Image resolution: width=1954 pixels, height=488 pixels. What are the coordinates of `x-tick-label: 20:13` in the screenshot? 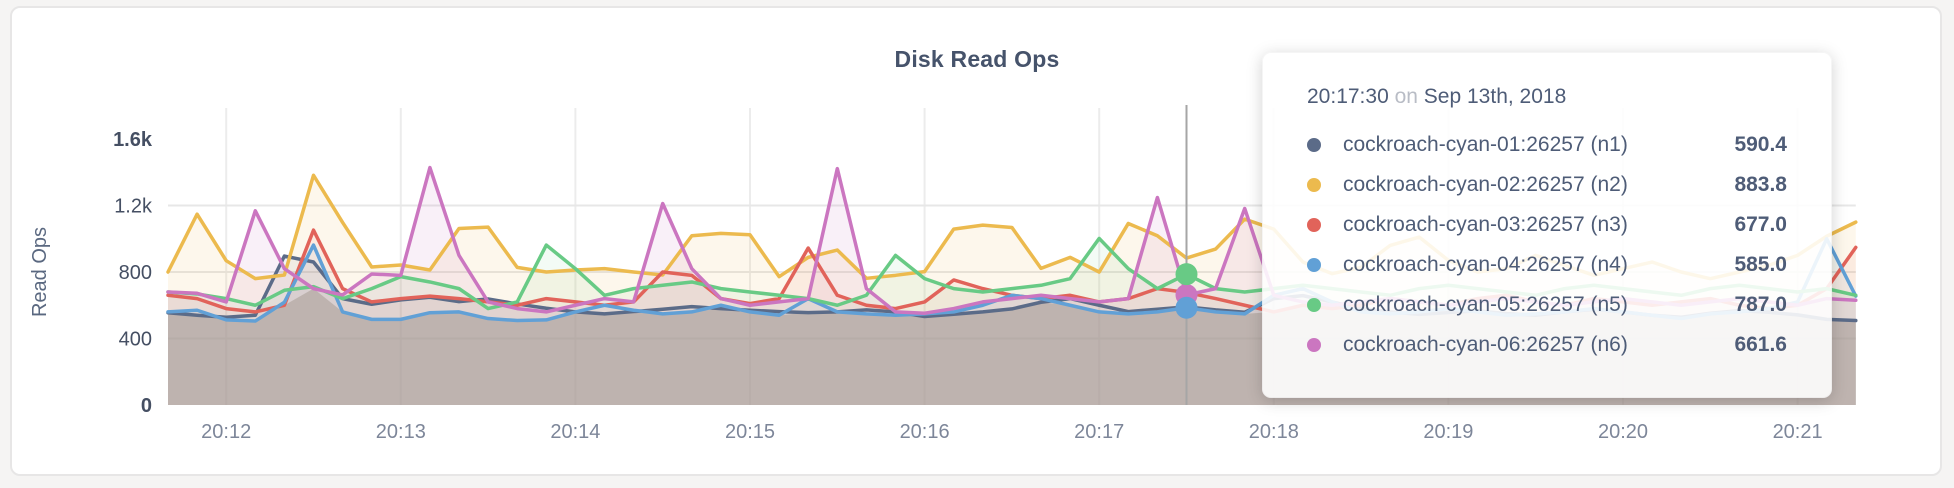 It's located at (401, 432).